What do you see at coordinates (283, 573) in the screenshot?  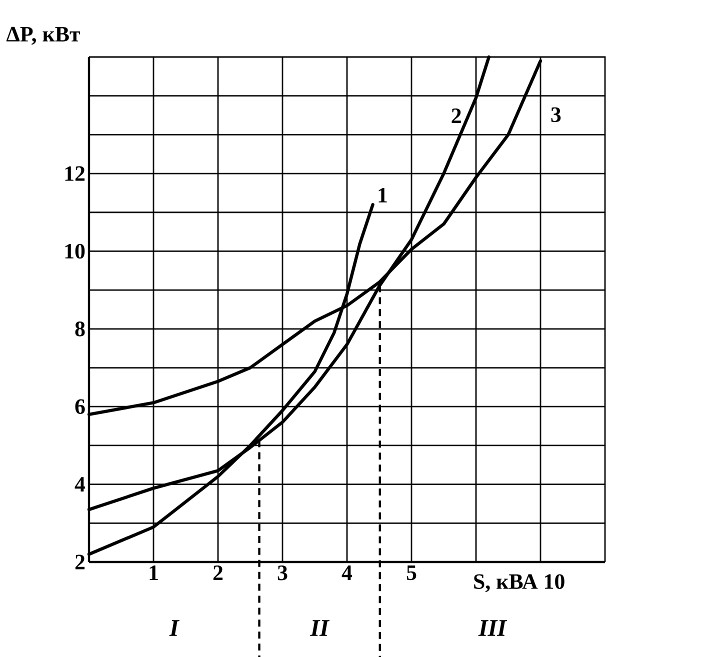 I see `x-tick-label: 3` at bounding box center [283, 573].